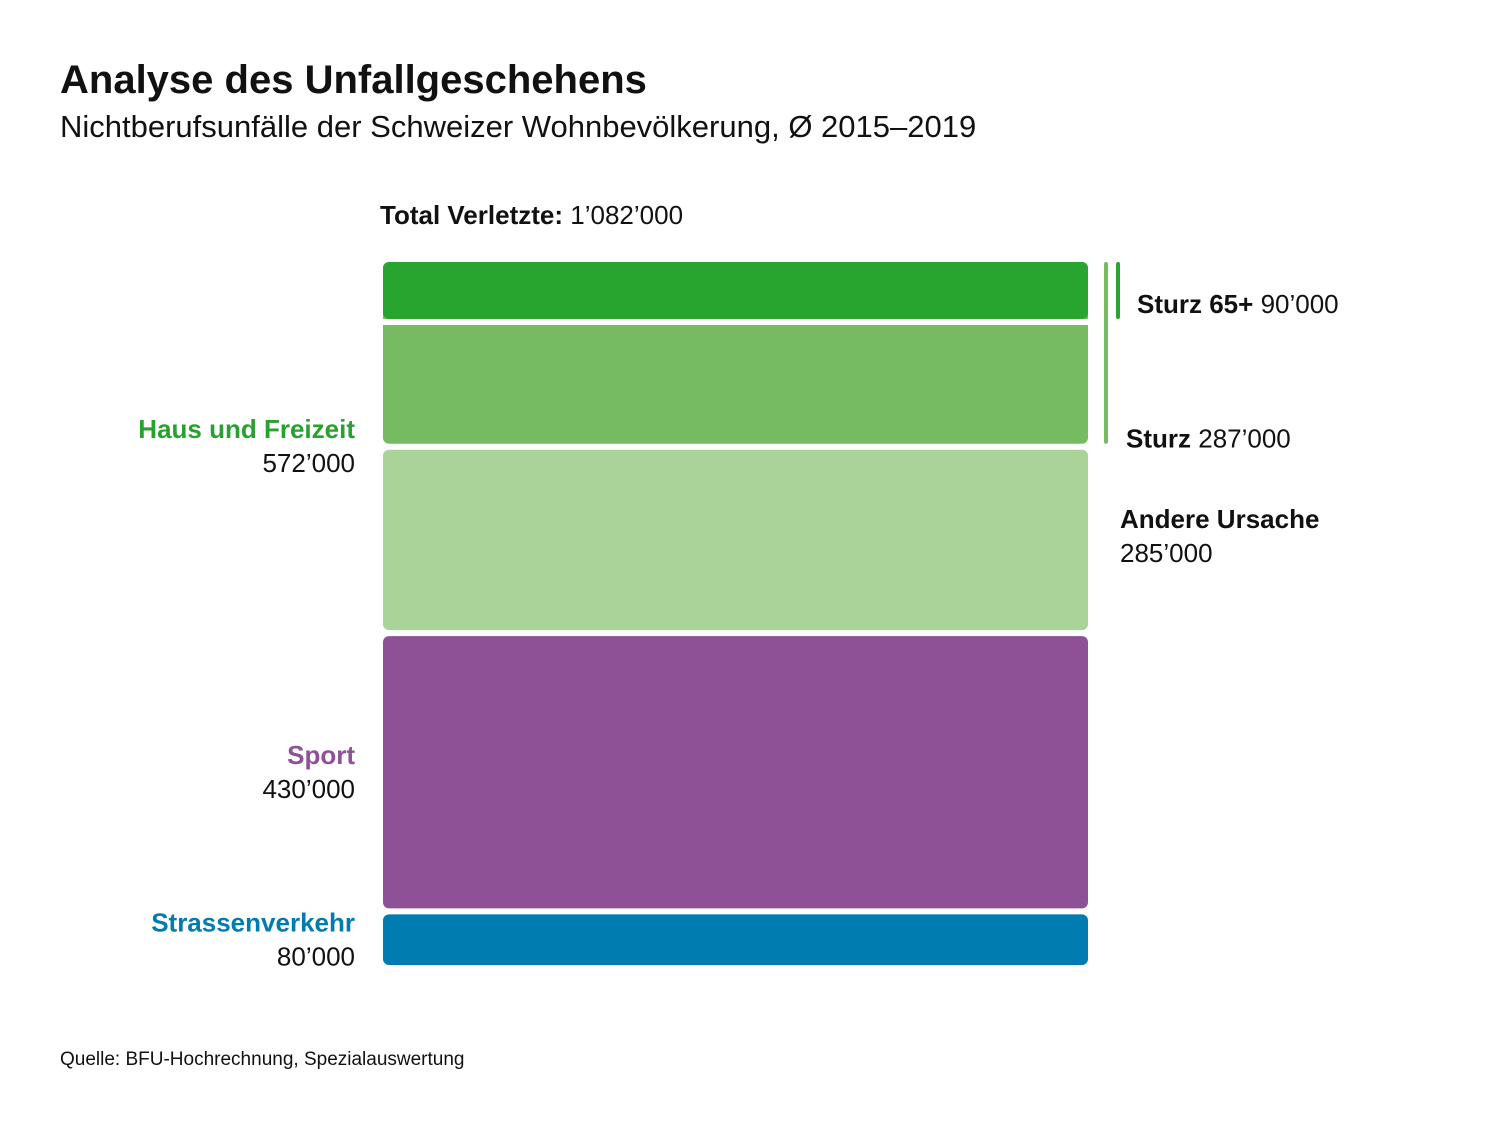 This screenshot has width=1500, height=1125. Describe the element at coordinates (735, 321) in the screenshot. I see `gap` at that location.